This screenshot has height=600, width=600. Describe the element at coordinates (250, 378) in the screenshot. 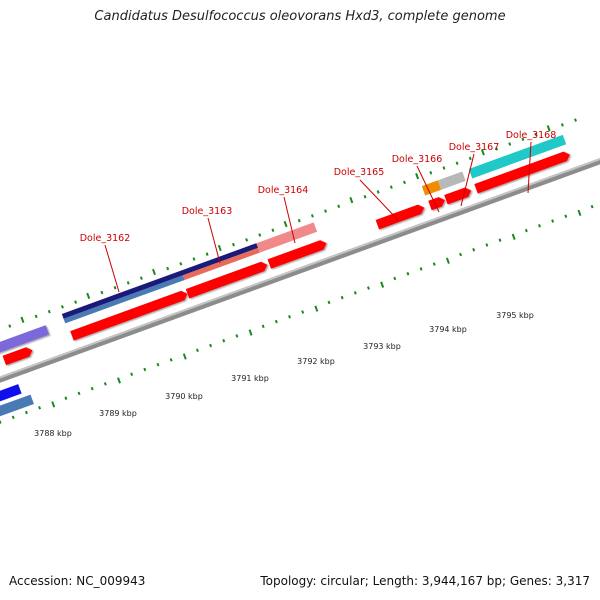

I see `kbp-label: 3791 kbp` at that location.